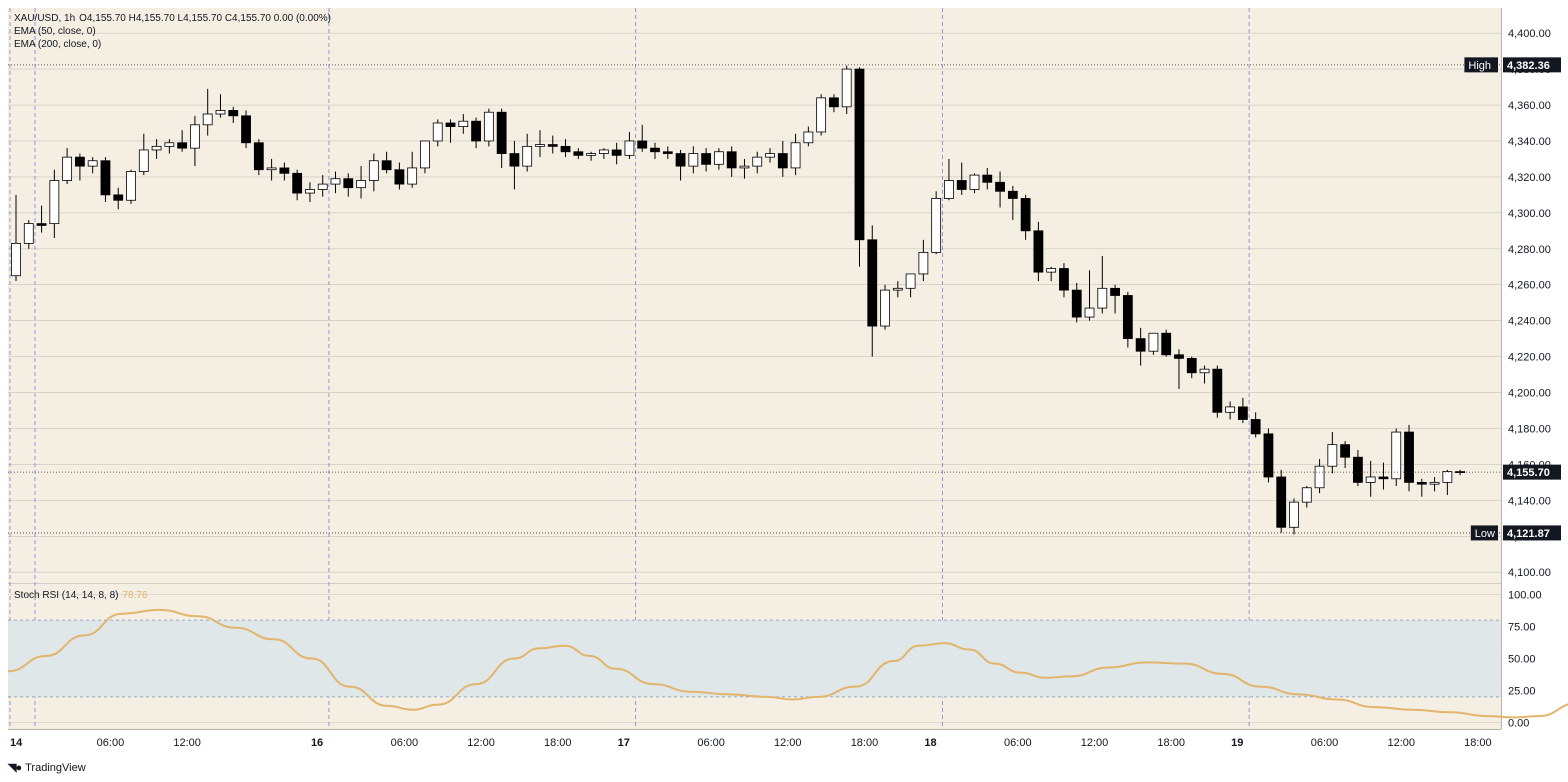 The width and height of the screenshot is (1568, 782). What do you see at coordinates (930, 743) in the screenshot?
I see `time-tick-label: 18` at bounding box center [930, 743].